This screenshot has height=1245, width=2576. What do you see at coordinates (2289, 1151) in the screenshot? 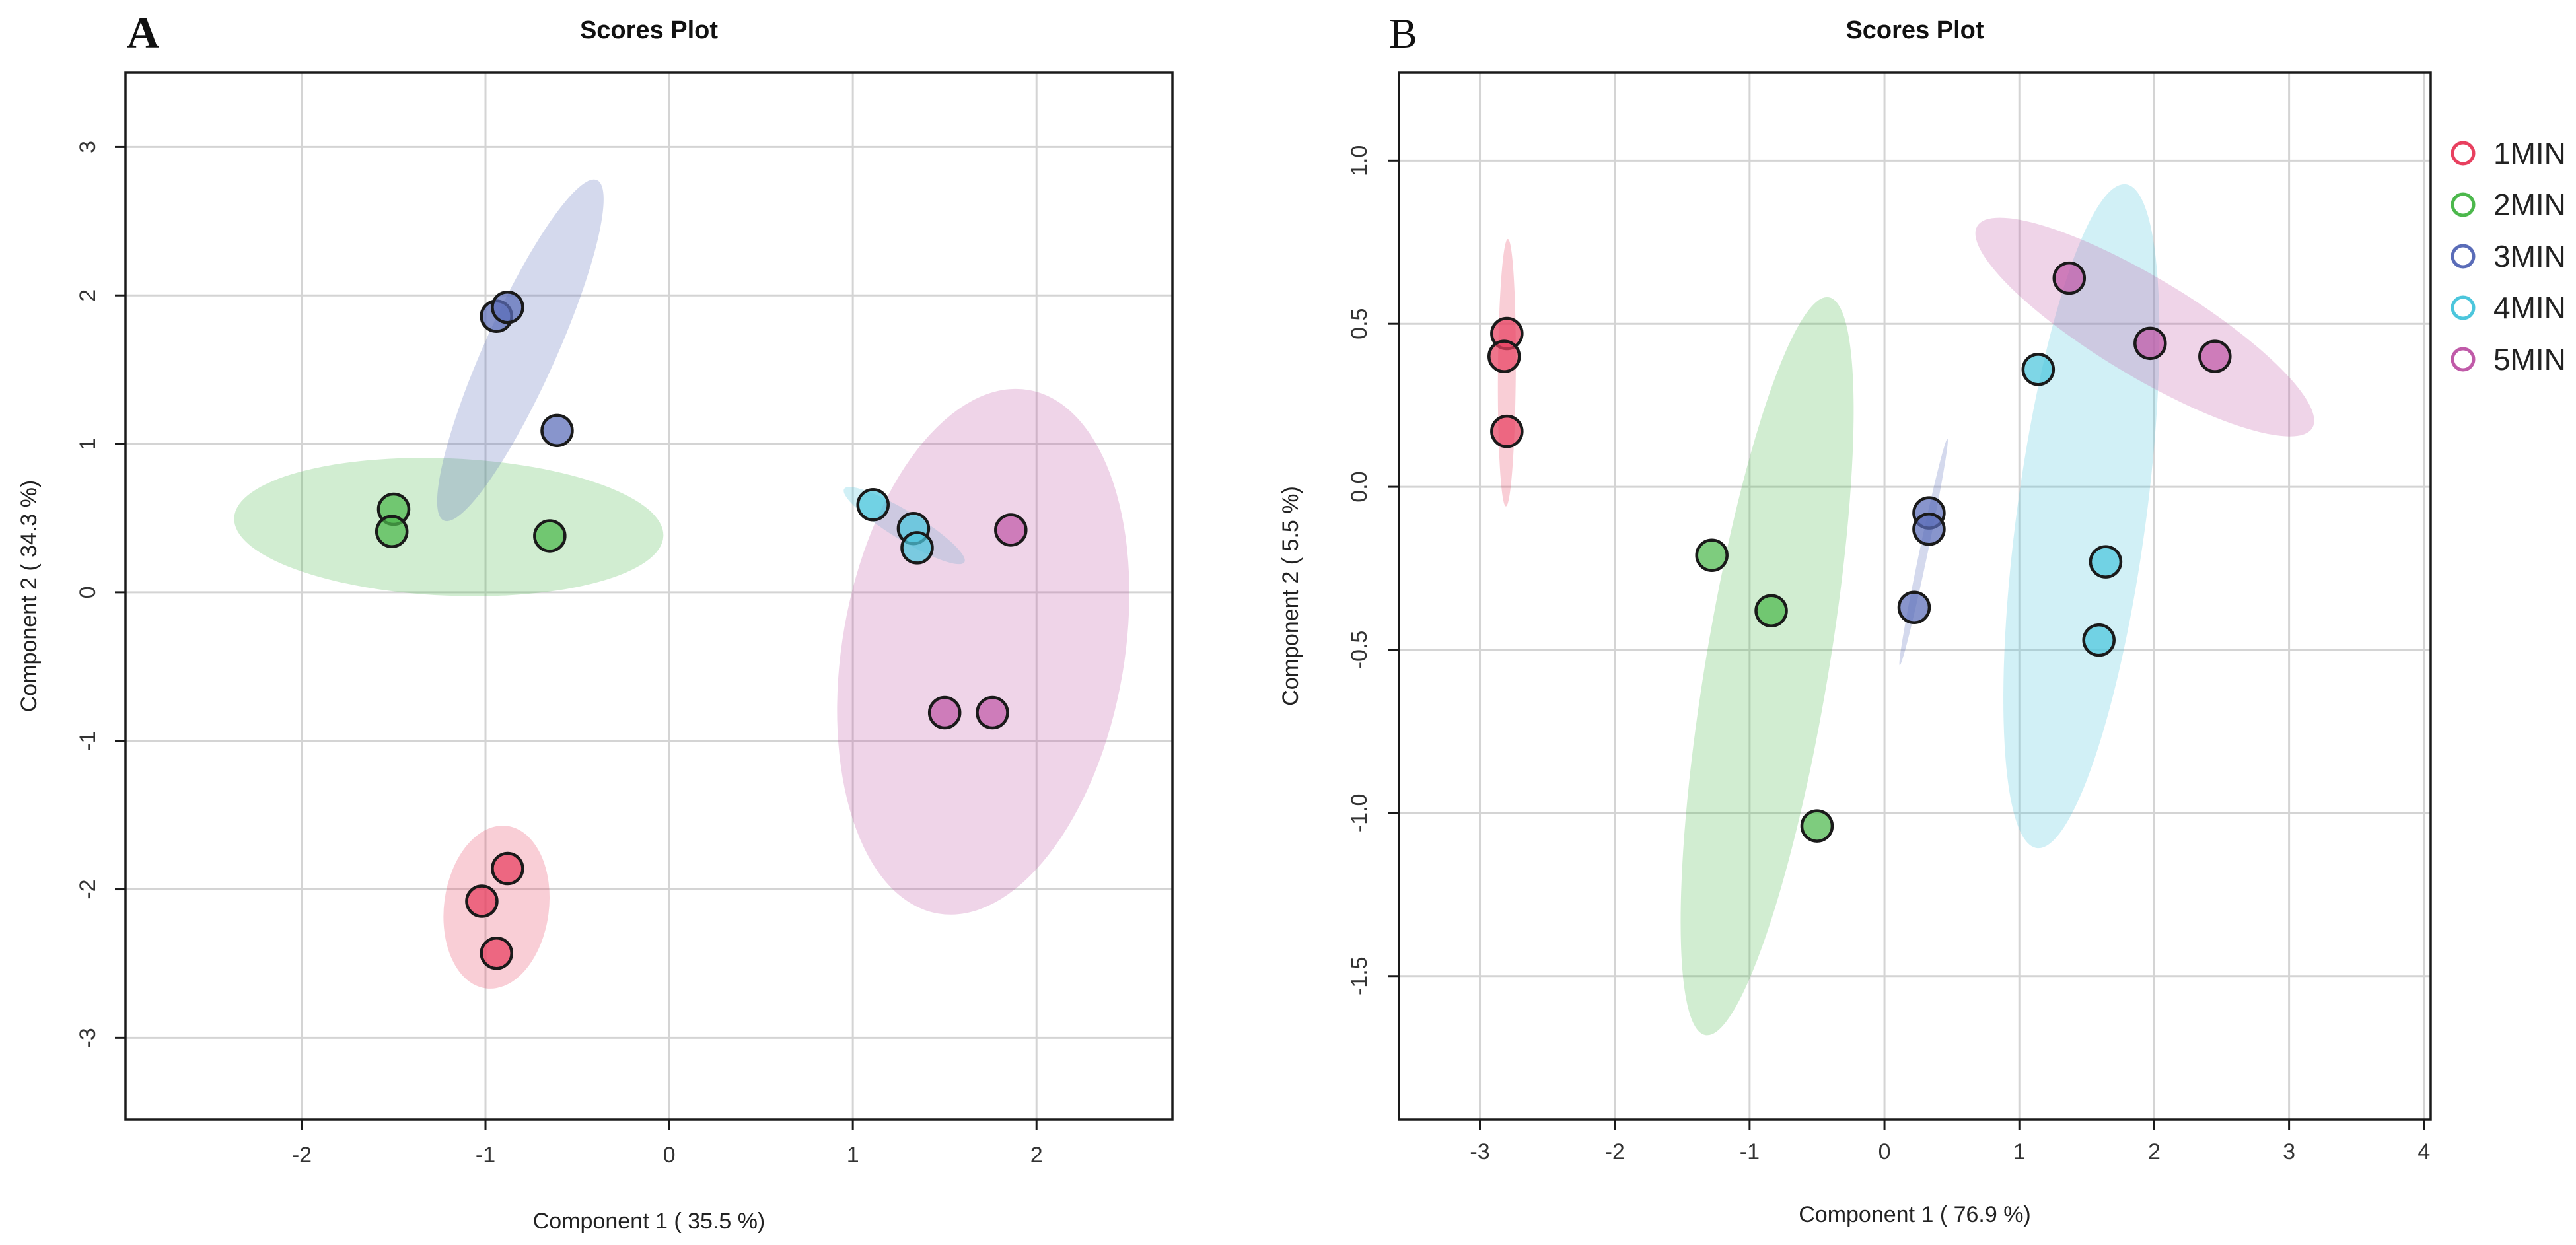
I see `x-tick-label: 3` at bounding box center [2289, 1151].